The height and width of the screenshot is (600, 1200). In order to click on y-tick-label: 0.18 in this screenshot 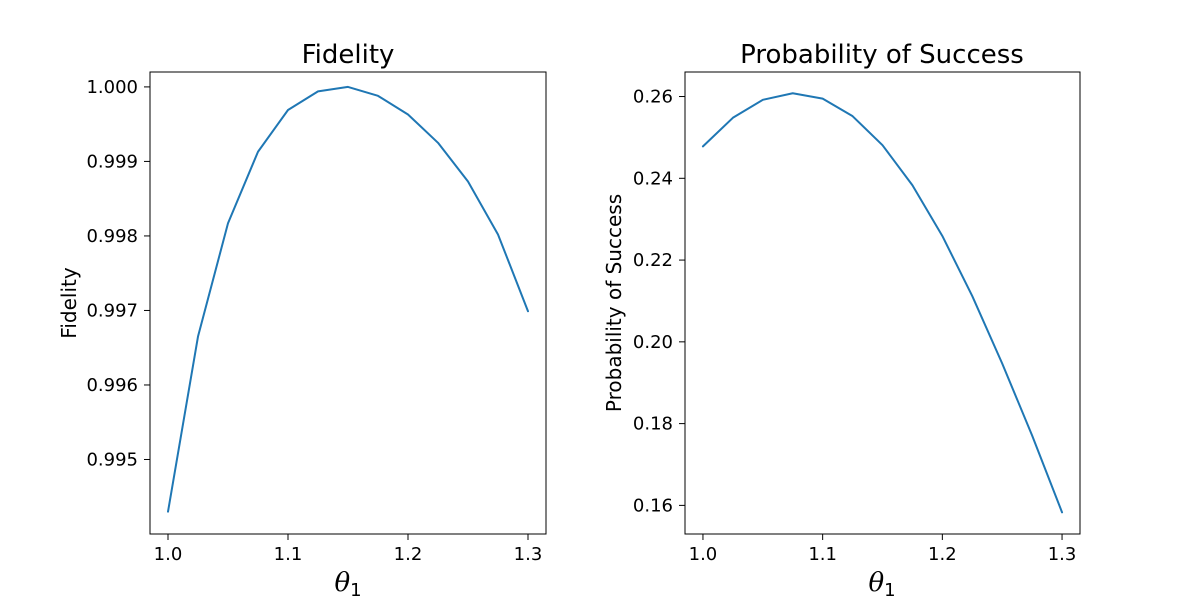, I will do `click(653, 424)`.